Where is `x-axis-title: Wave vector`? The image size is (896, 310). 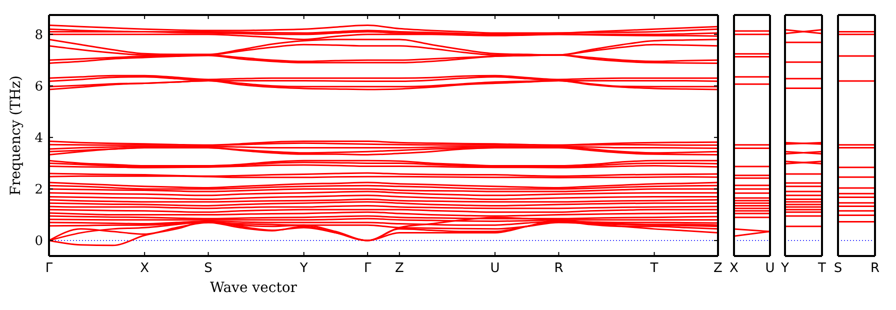
x-axis-title: Wave vector is located at coordinates (254, 288).